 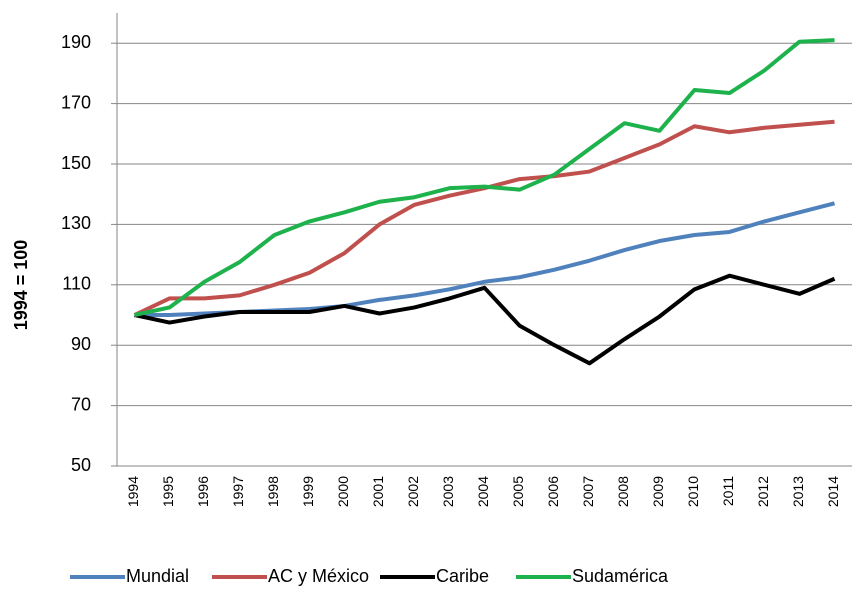 I want to click on line-series, so click(x=485, y=319).